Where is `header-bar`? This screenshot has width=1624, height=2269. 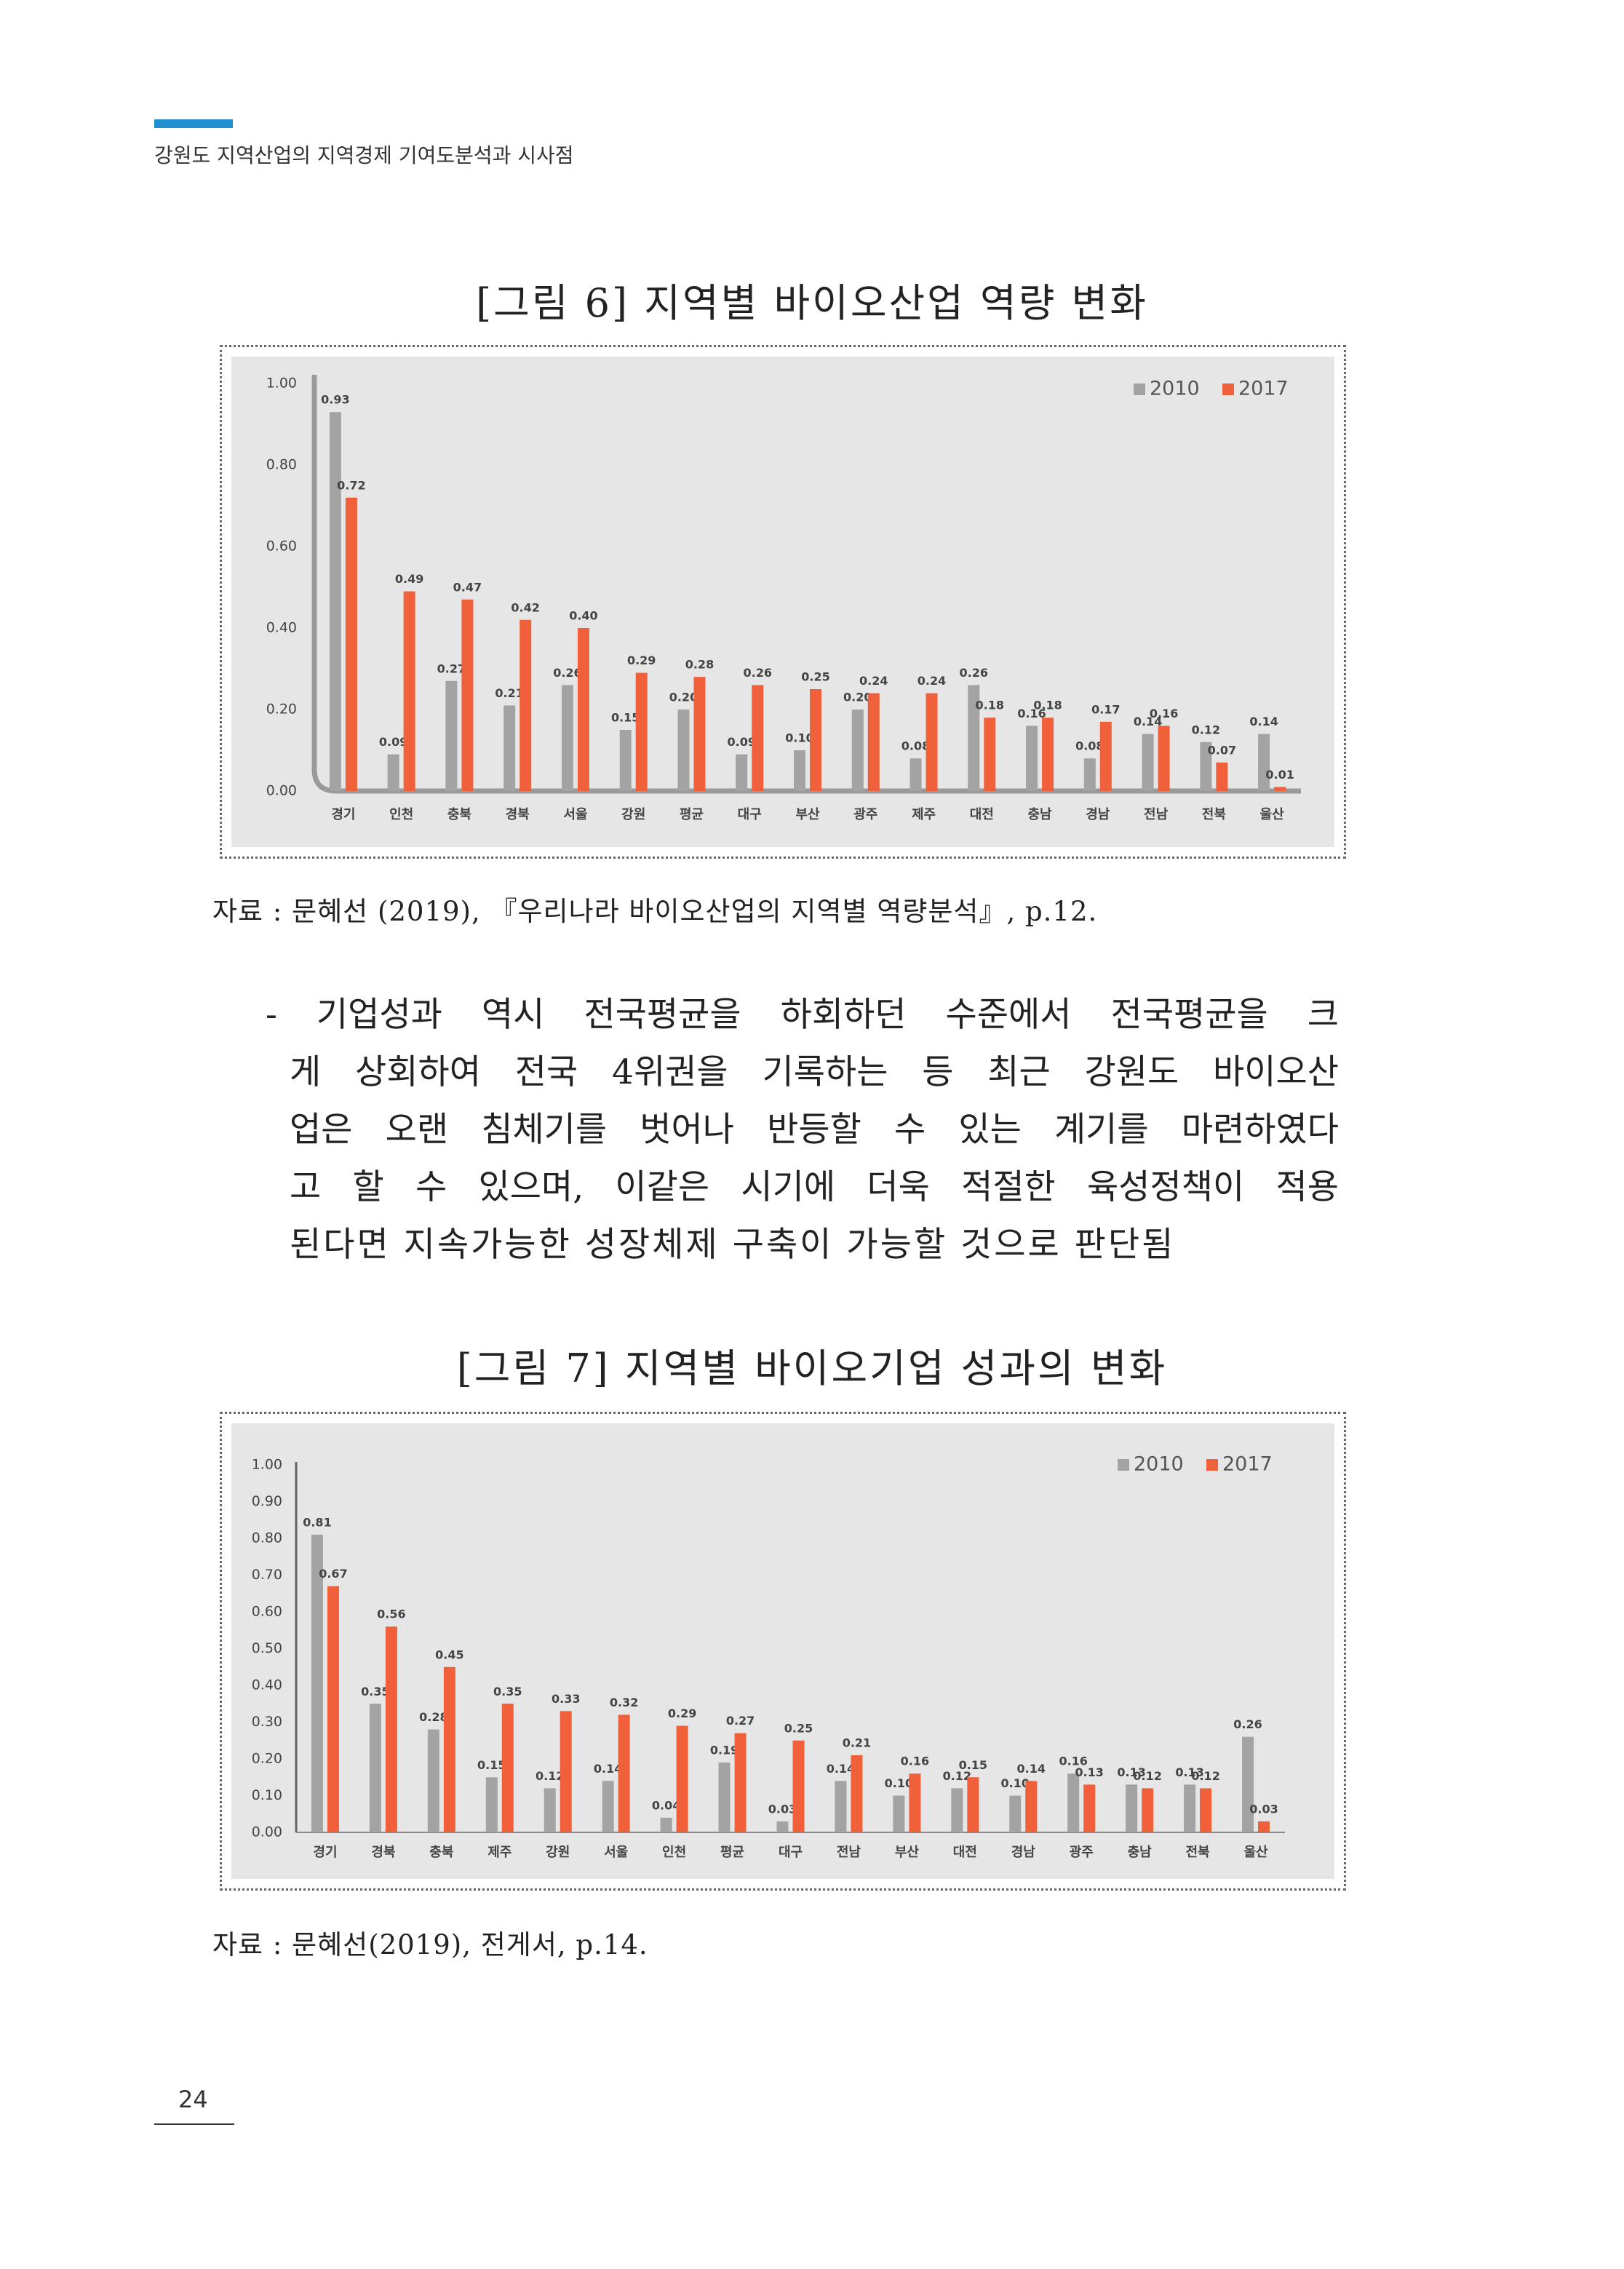
header-bar is located at coordinates (193, 123).